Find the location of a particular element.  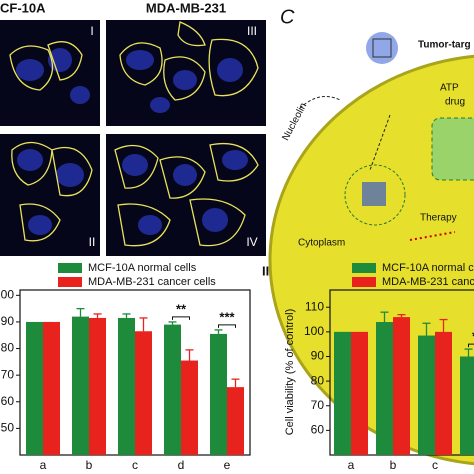

vesicle is located at coordinates (375, 195).